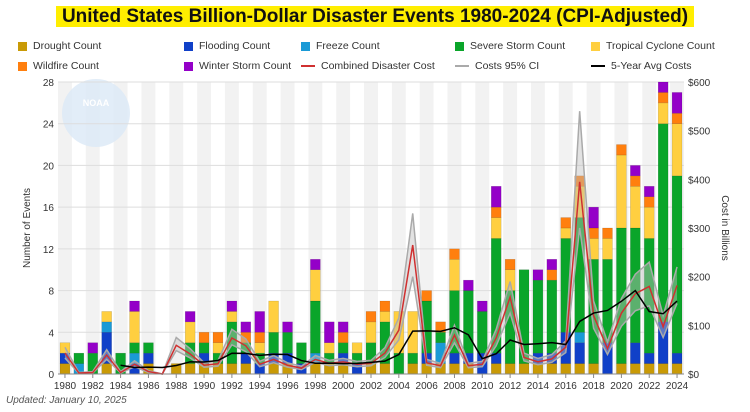 The width and height of the screenshot is (750, 412). What do you see at coordinates (724, 228) in the screenshot?
I see `y2-axis-label: Cost in Billions` at bounding box center [724, 228].